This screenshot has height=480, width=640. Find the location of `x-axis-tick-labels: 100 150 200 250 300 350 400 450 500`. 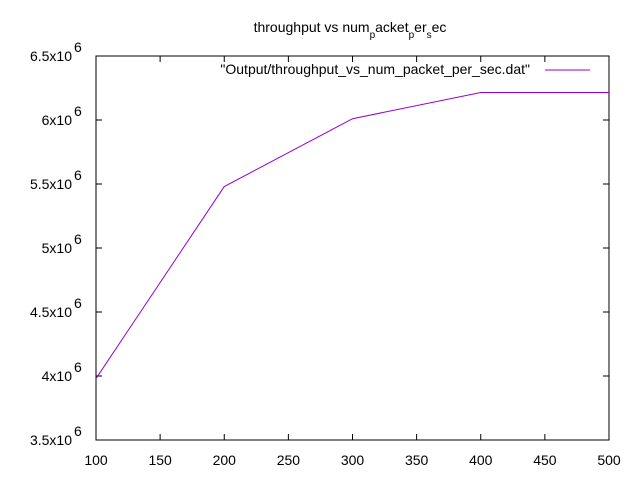

x-axis-tick-labels: 100 150 200 250 300 350 400 450 500 is located at coordinates (352, 460).